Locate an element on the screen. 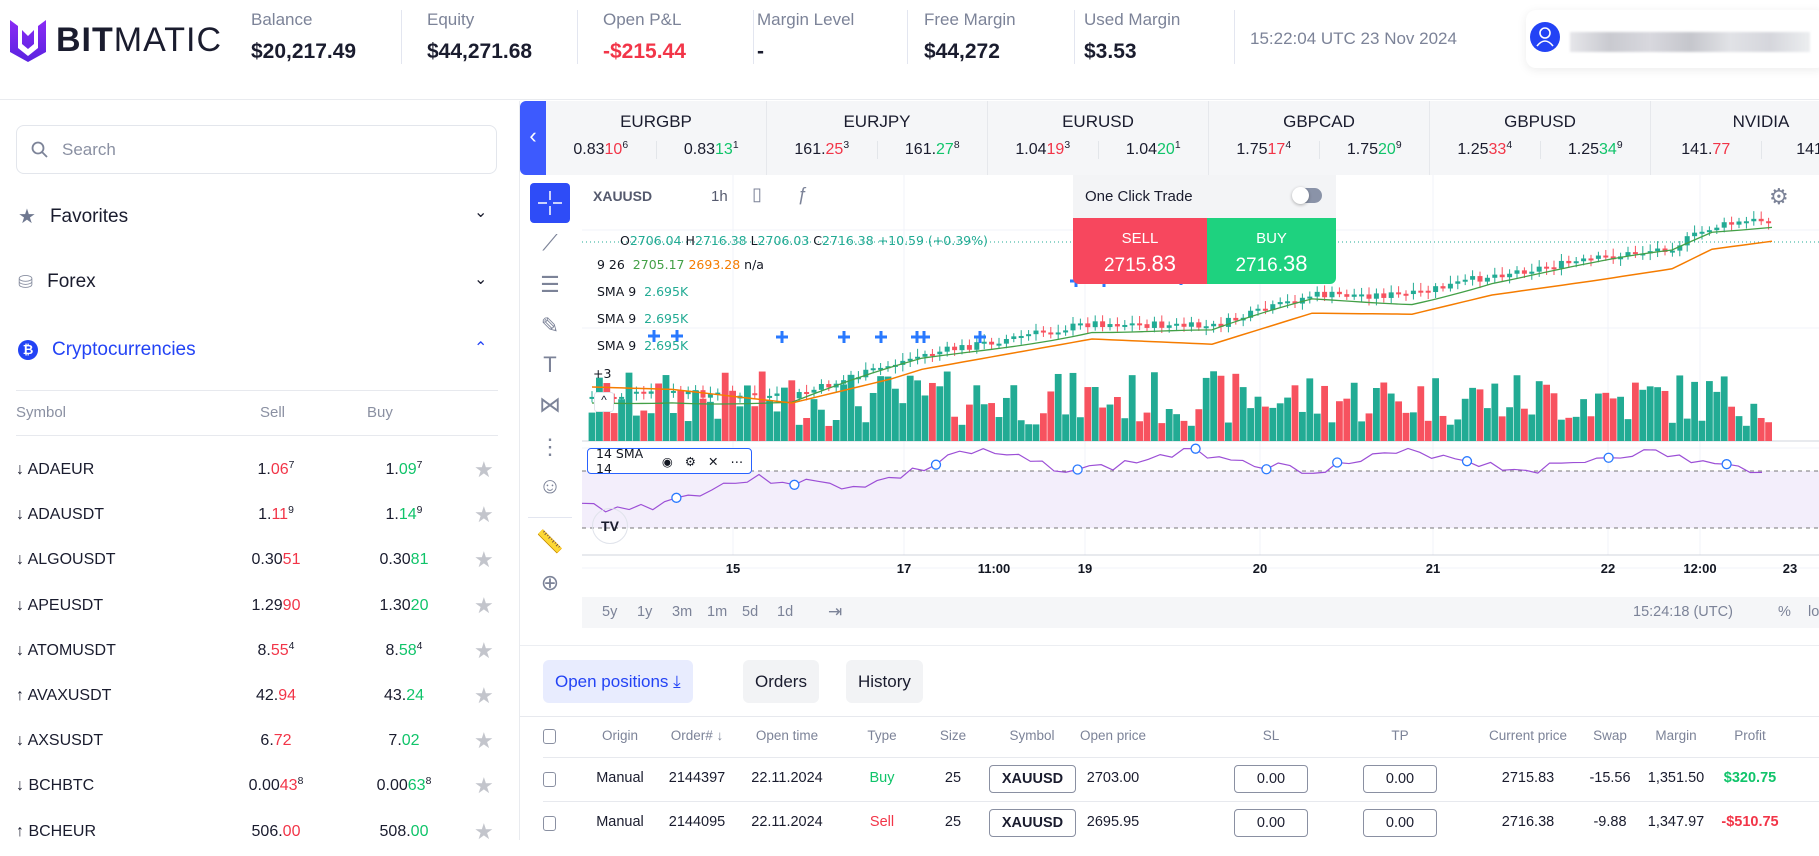 The image size is (1819, 856). ticker-sell: 0.83106 is located at coordinates (601, 150).